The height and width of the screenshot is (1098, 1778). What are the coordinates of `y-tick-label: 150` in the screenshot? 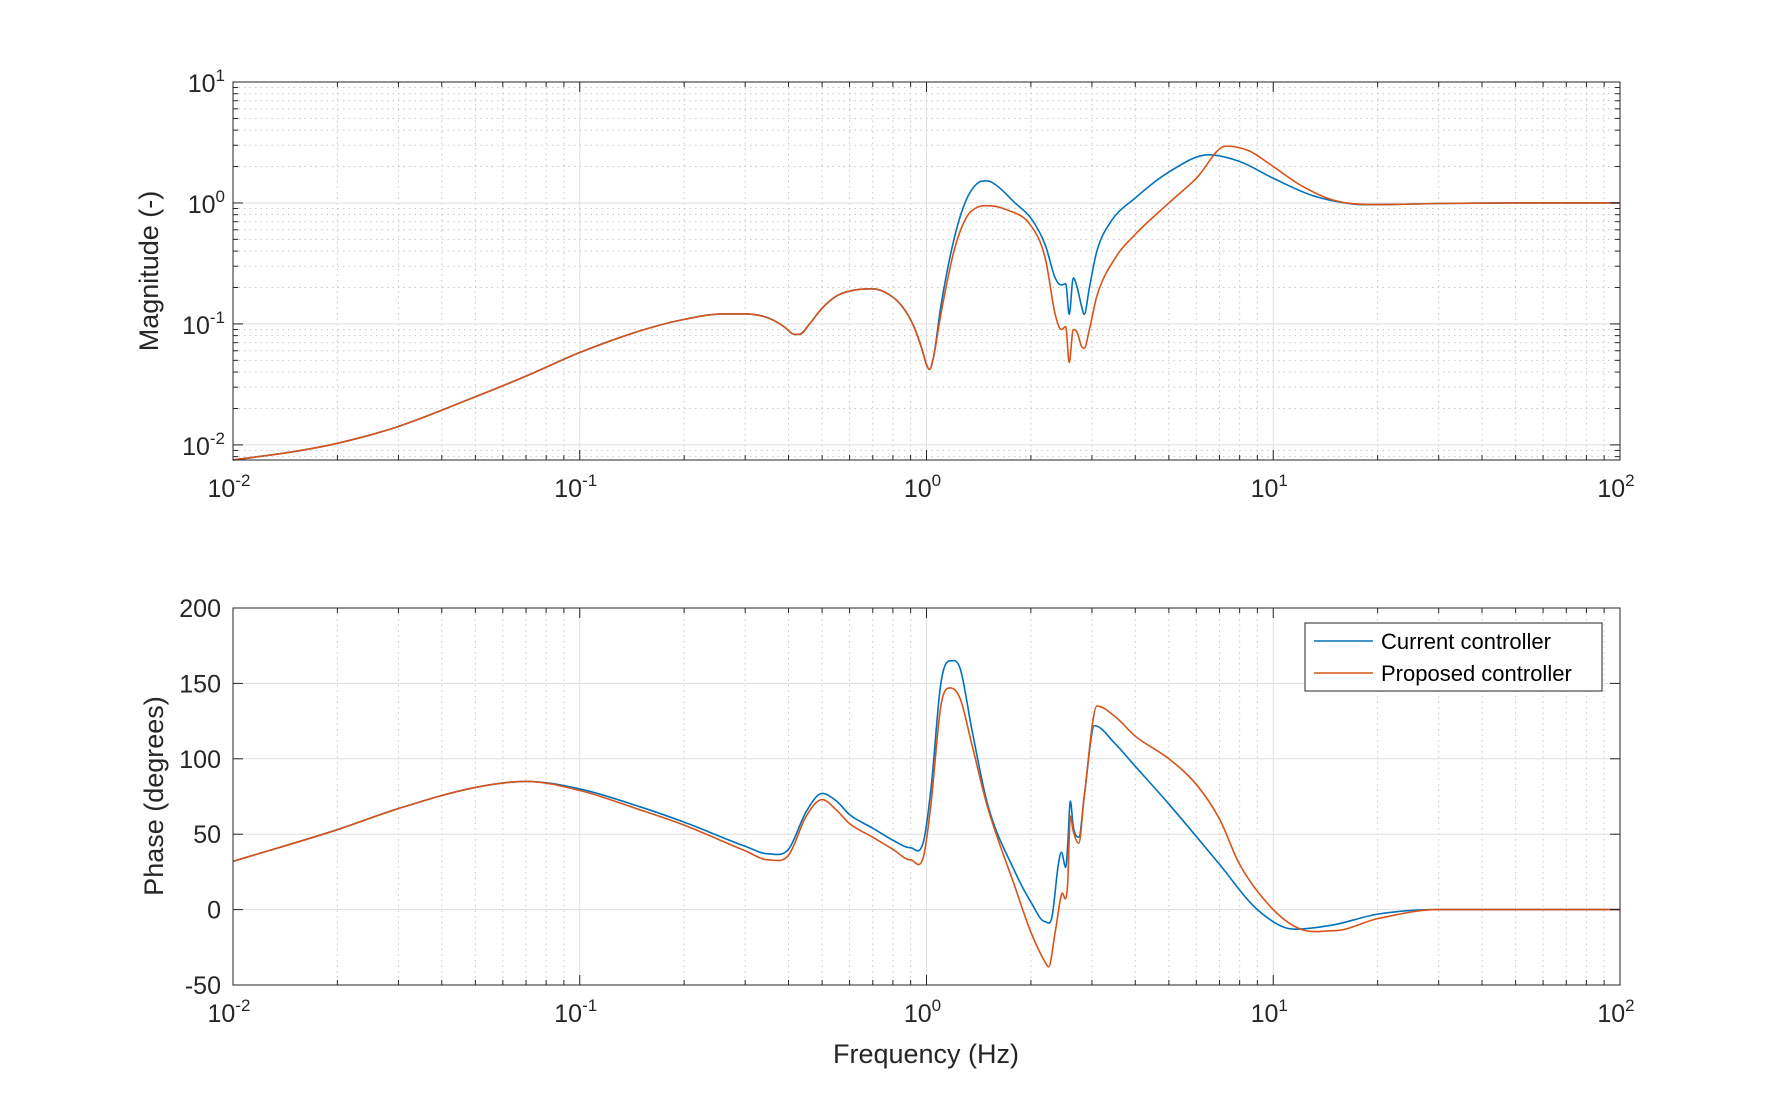 It's located at (200, 684).